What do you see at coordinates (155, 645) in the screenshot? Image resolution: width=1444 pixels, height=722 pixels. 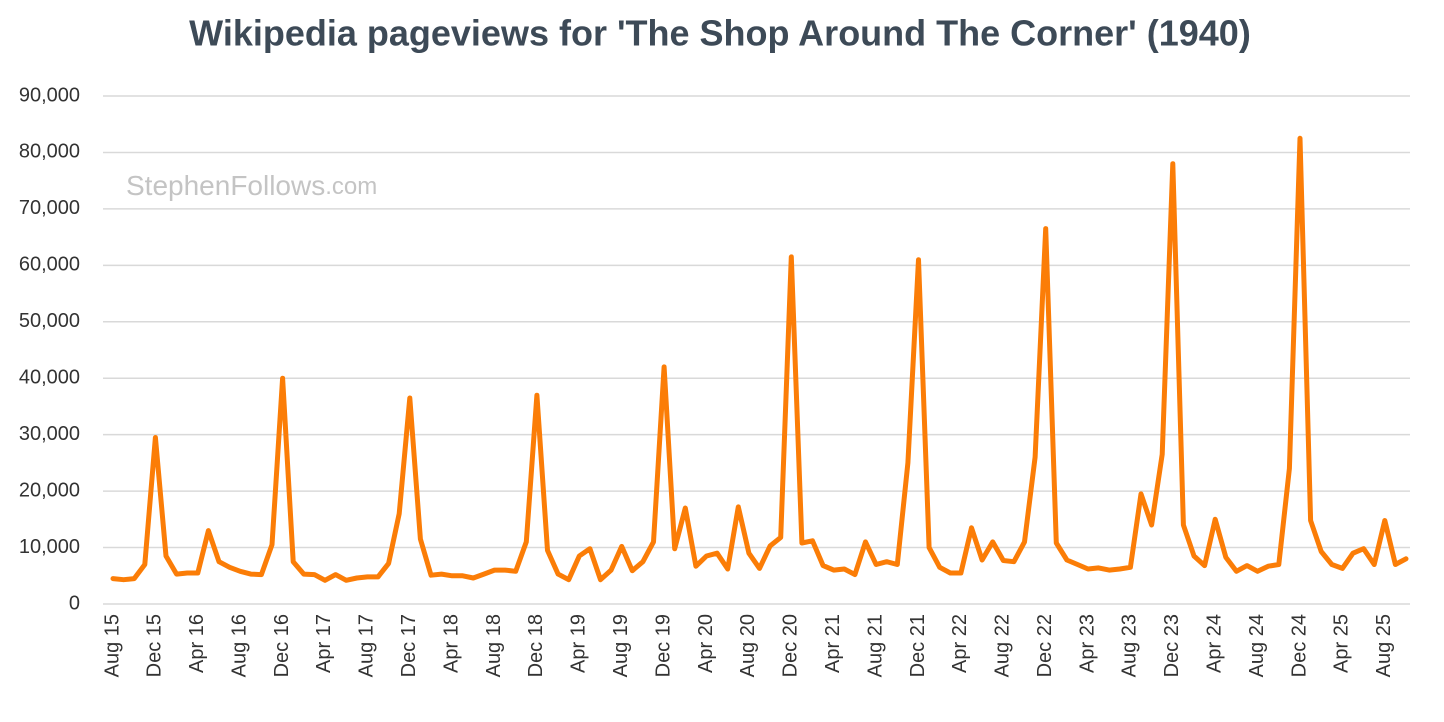 I see `x-tick-label: Dec 15` at bounding box center [155, 645].